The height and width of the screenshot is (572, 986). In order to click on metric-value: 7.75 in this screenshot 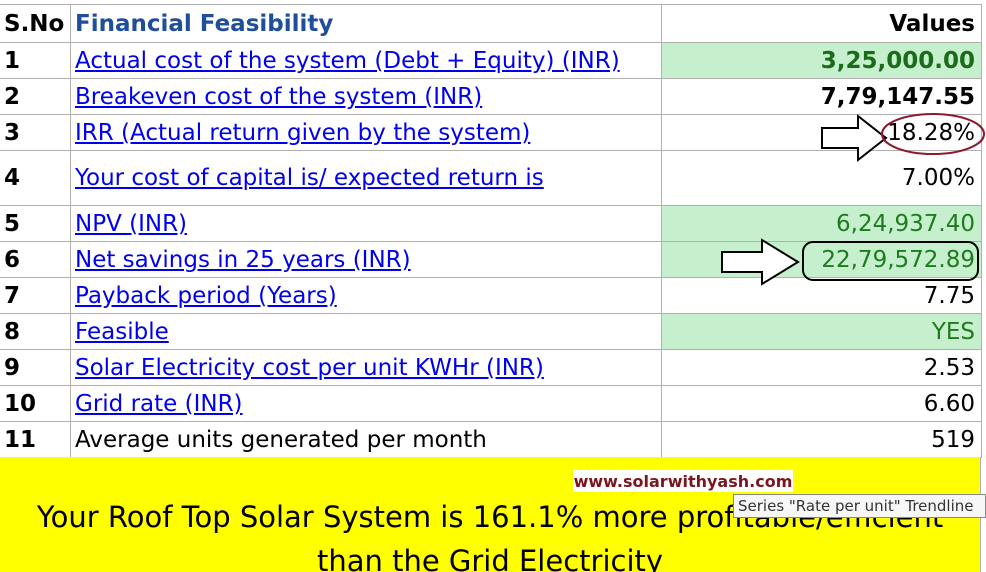, I will do `click(822, 296)`.